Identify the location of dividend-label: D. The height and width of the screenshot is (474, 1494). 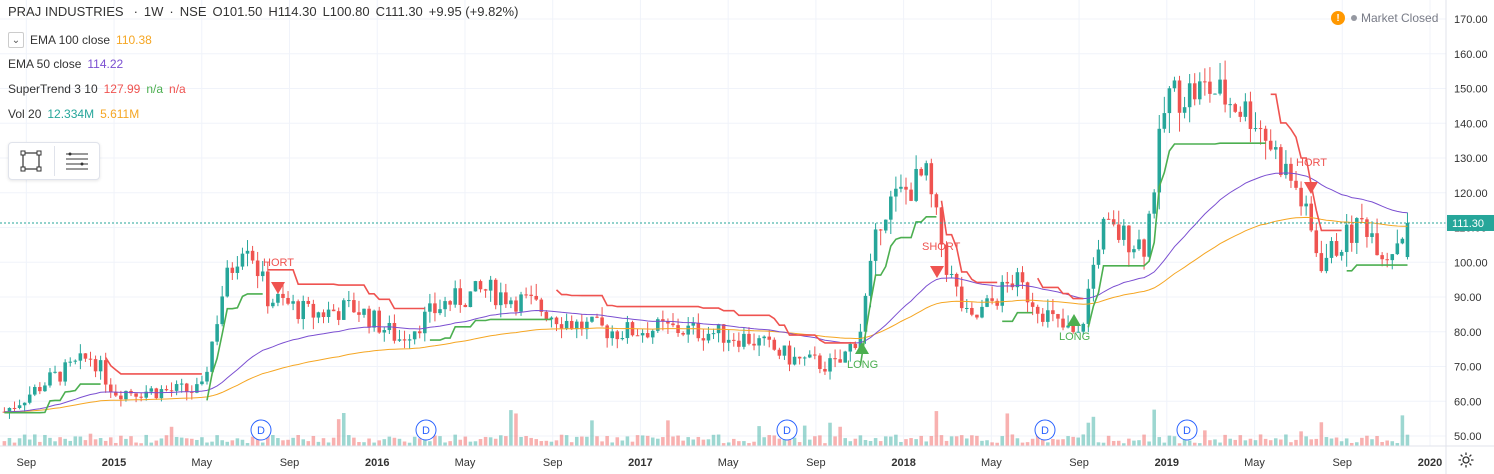
(1187, 431).